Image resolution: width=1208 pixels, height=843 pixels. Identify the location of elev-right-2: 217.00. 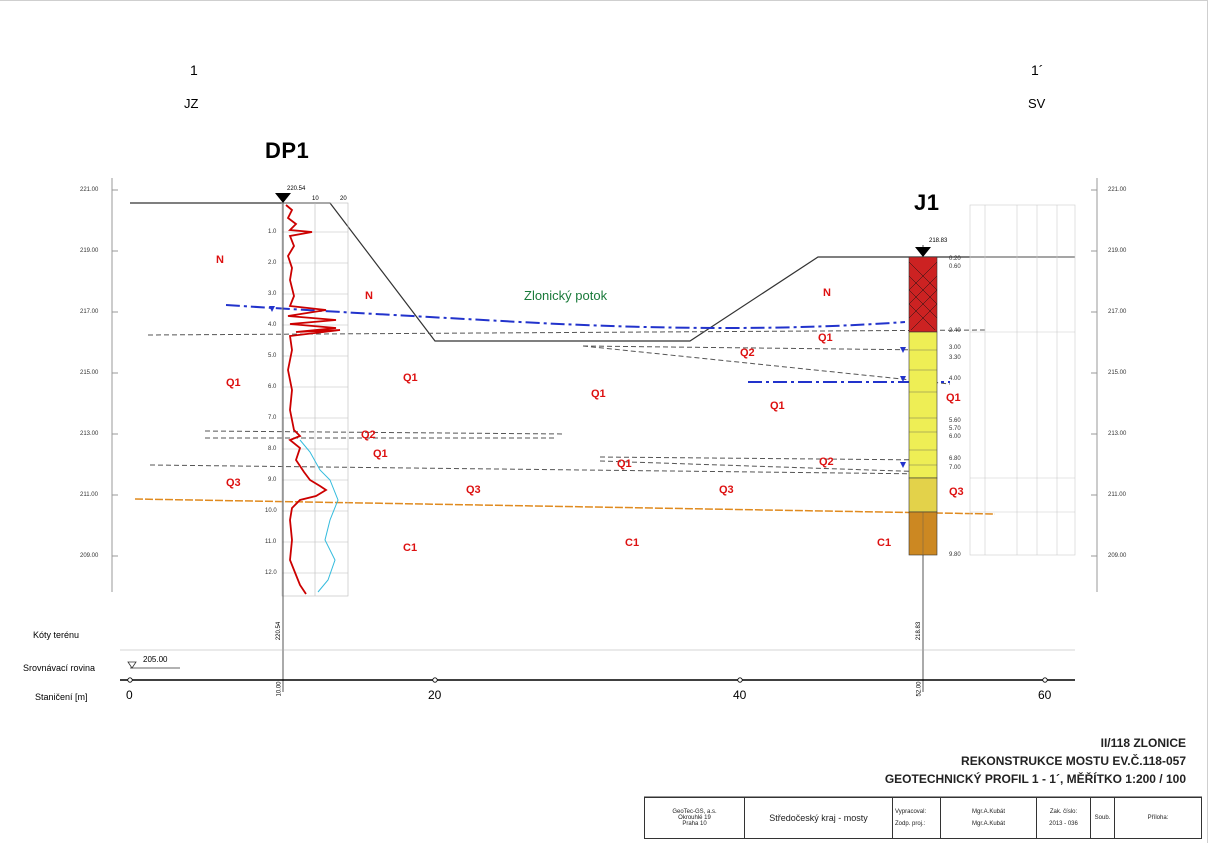
(1117, 312).